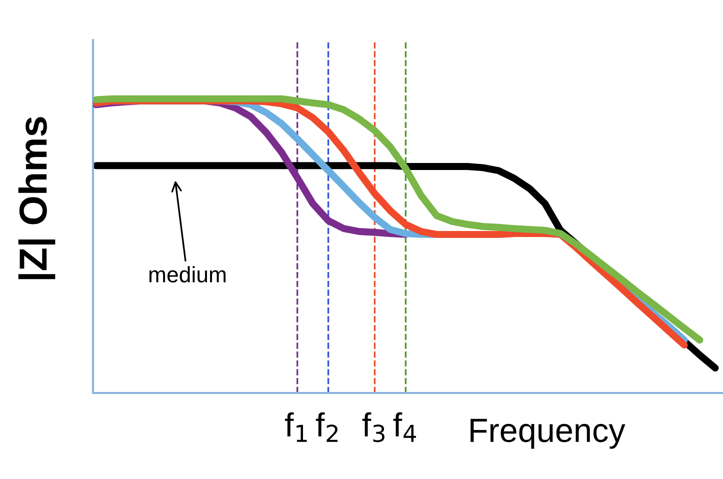 The height and width of the screenshot is (479, 723). Describe the element at coordinates (404, 427) in the screenshot. I see `x-tick-label: f$_{4}$` at that location.